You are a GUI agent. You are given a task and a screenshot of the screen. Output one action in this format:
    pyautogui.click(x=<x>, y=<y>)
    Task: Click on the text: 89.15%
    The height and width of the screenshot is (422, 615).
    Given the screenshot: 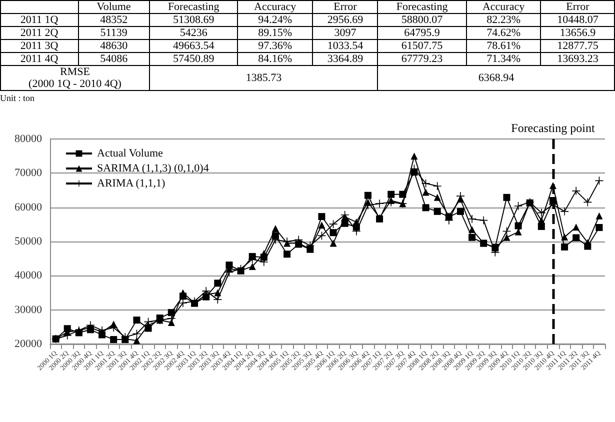 What is the action you would take?
    pyautogui.click(x=275, y=33)
    